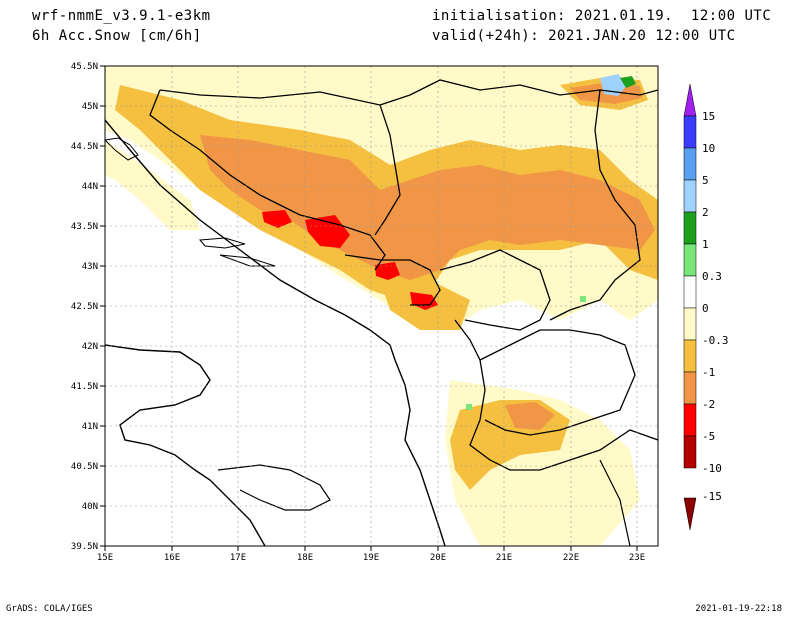 The width and height of the screenshot is (800, 618). I want to click on lon-axis: 15E 16E 17E 18E 19E 20E 21E 22E 23E, so click(371, 554).